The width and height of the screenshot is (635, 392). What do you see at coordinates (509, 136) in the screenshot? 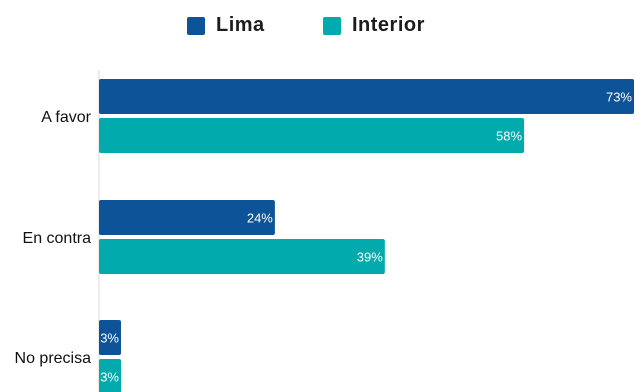
I see `data-label: 58%` at bounding box center [509, 136].